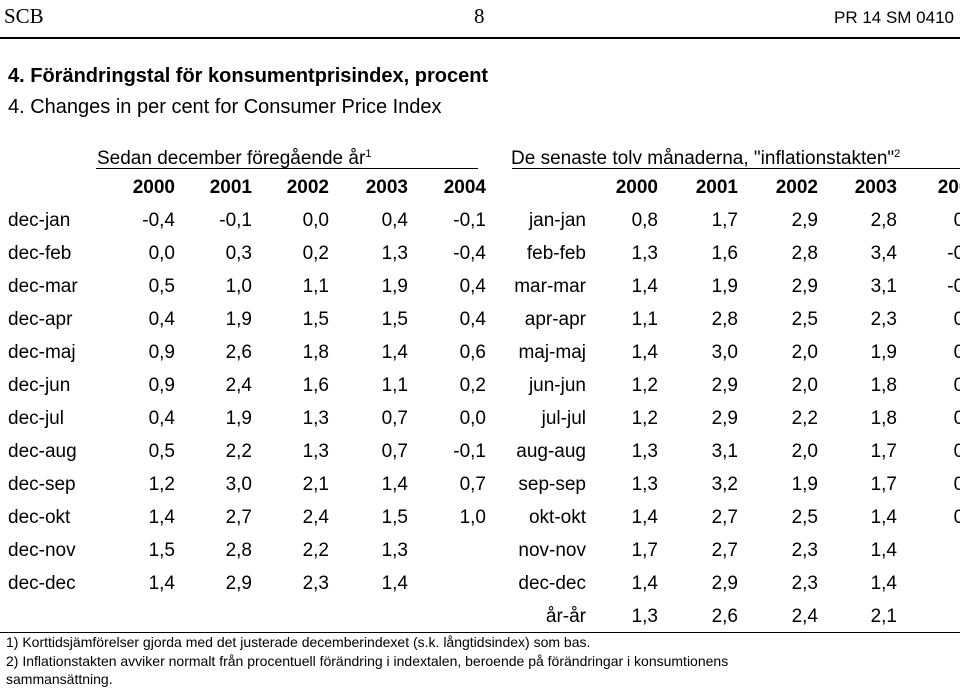 The image size is (960, 693). I want to click on value-cell: 0,2, so click(472, 385).